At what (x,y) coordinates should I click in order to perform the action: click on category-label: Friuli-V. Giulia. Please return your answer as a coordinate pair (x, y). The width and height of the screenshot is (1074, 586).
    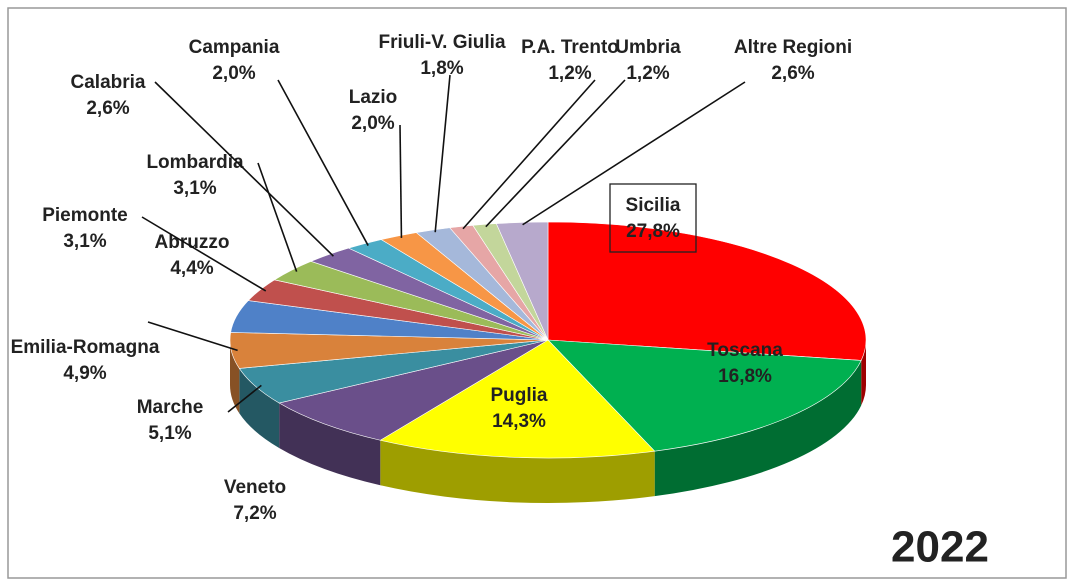
    Looking at the image, I should click on (441, 42).